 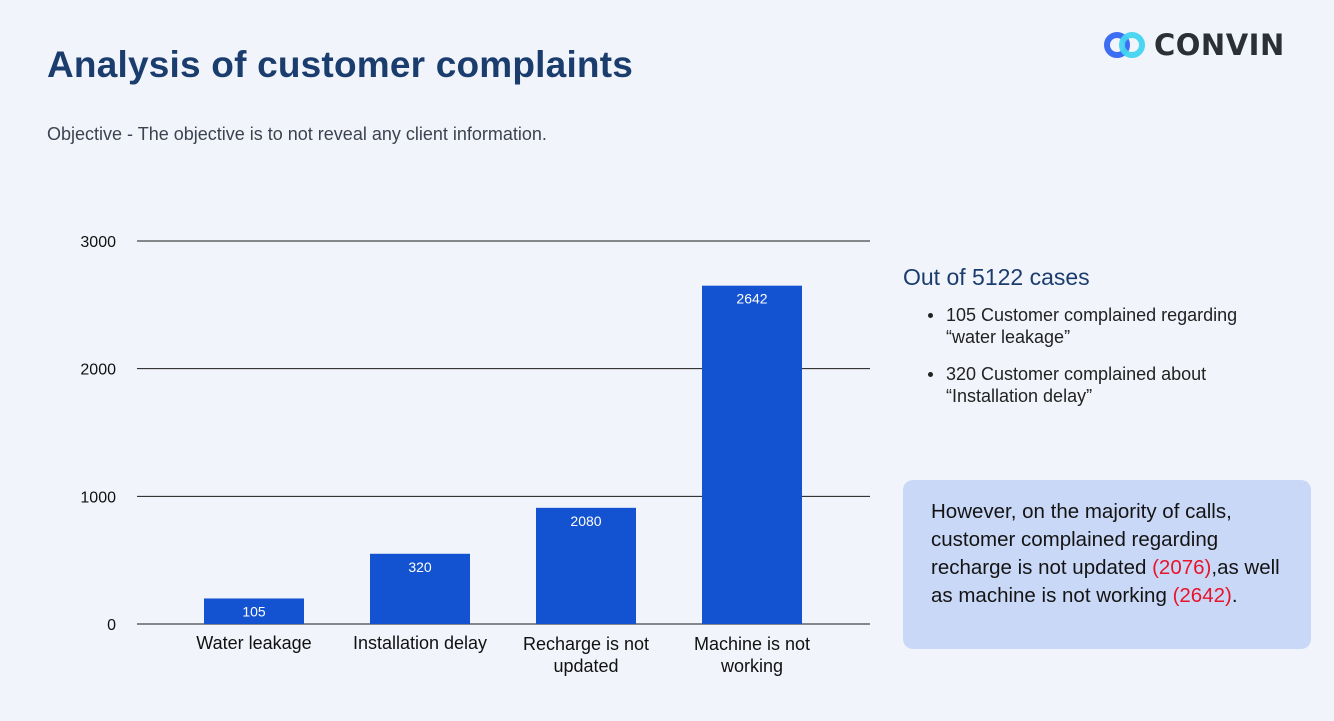 I want to click on y-tick-label: 2000, so click(x=98, y=370).